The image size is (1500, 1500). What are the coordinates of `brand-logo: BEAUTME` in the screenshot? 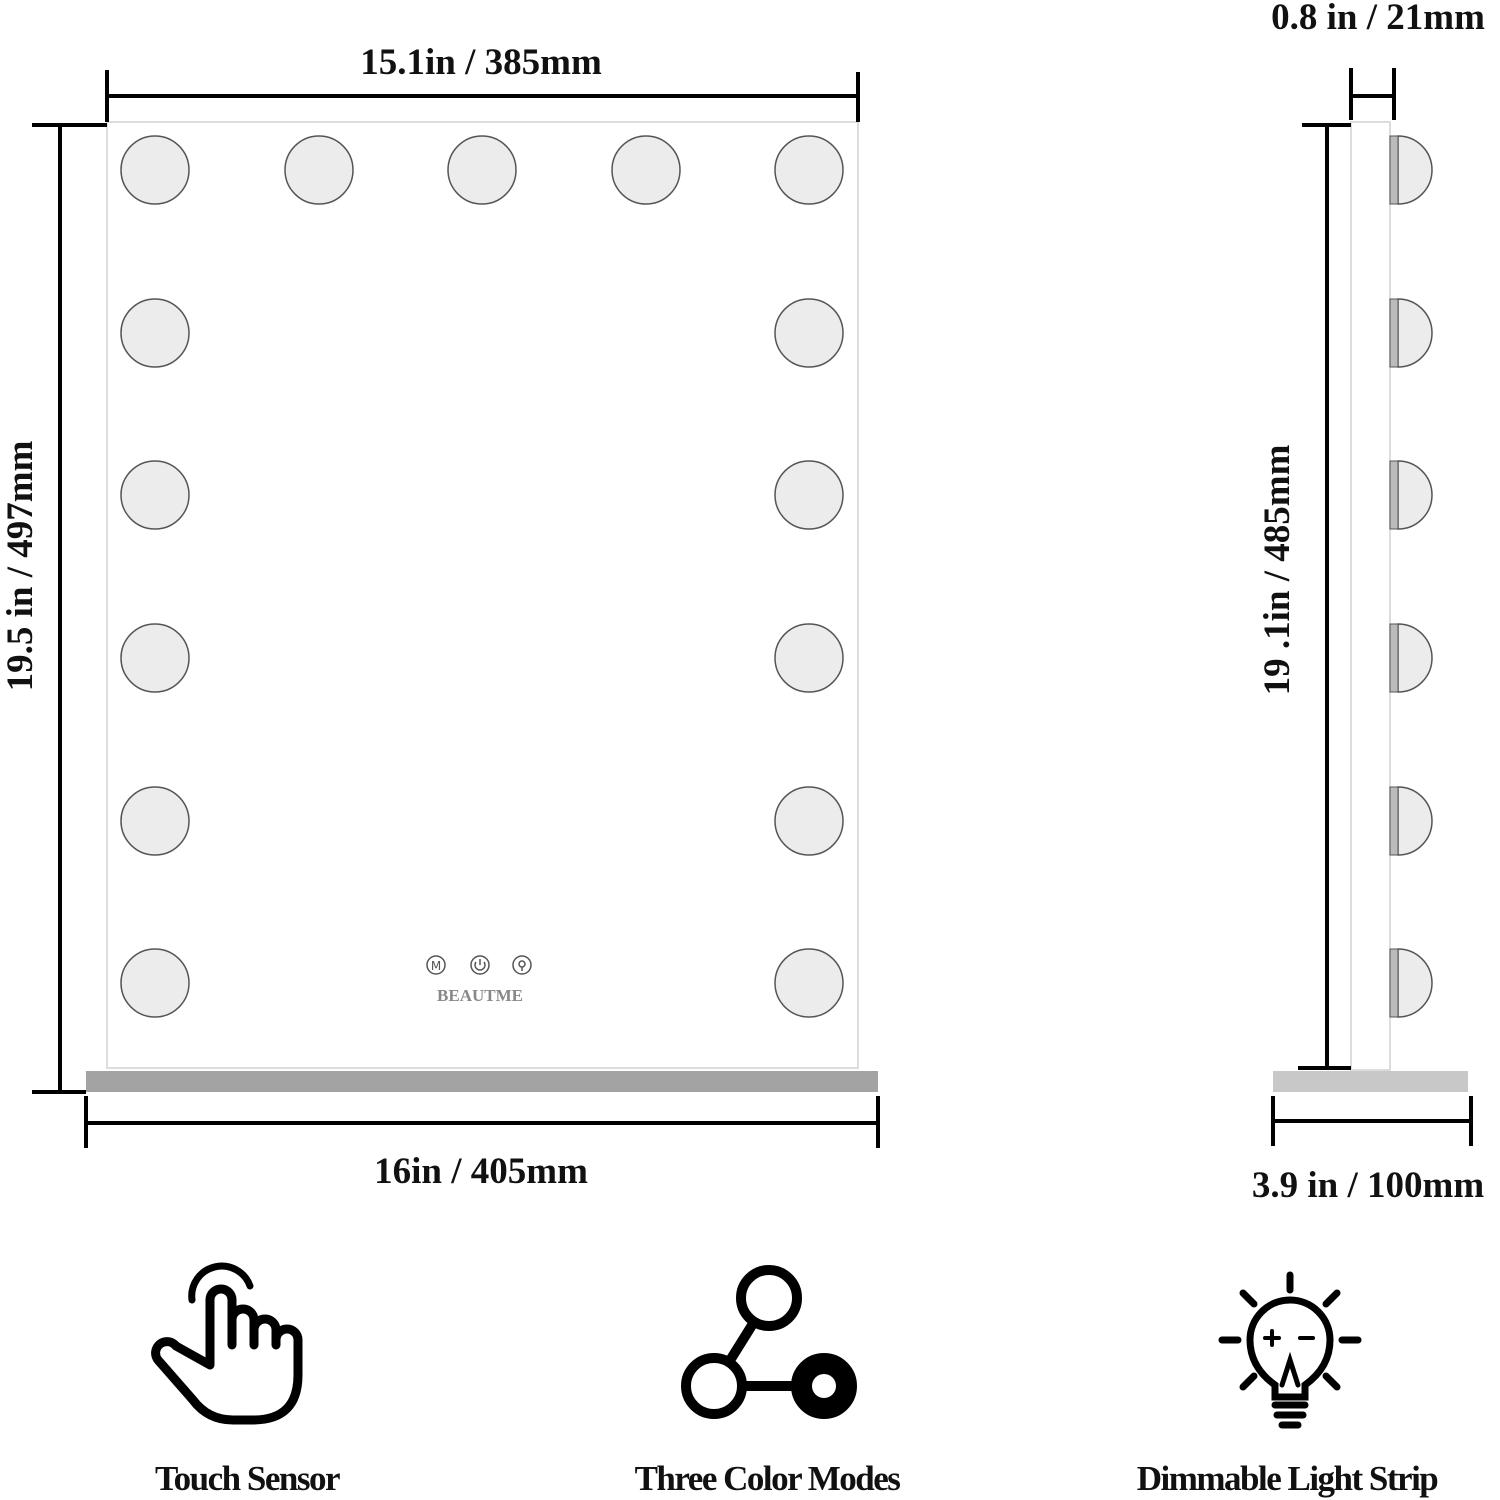 It's located at (480, 995).